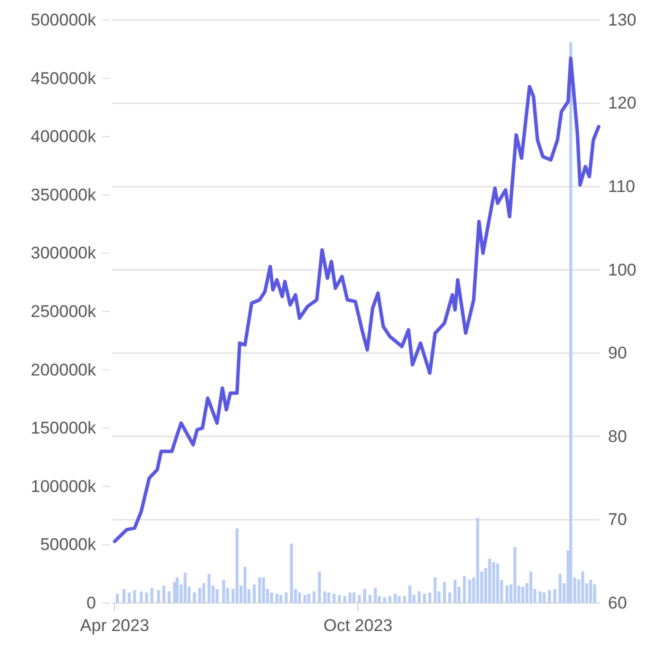 This screenshot has width=653, height=645. What do you see at coordinates (63, 486) in the screenshot?
I see `y-tick-label: 100000k` at bounding box center [63, 486].